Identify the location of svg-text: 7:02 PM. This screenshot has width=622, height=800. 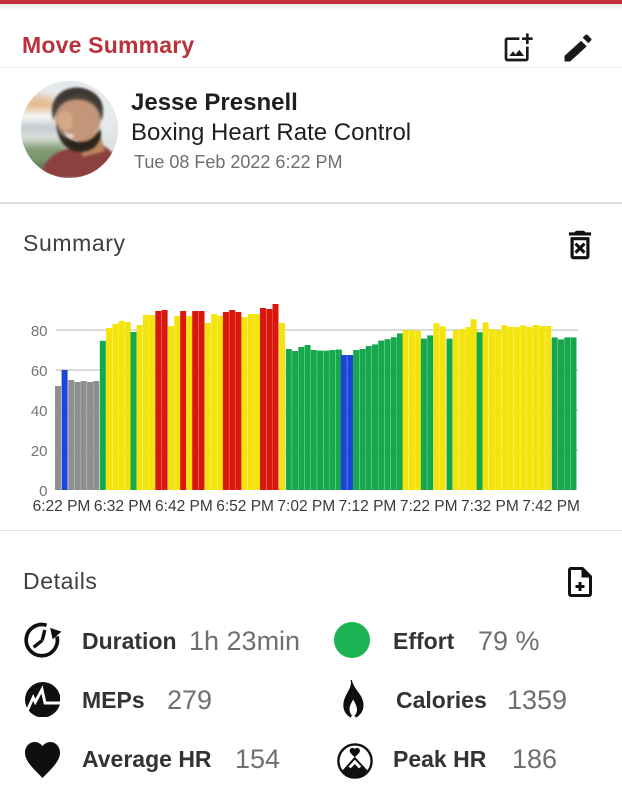
(306, 506).